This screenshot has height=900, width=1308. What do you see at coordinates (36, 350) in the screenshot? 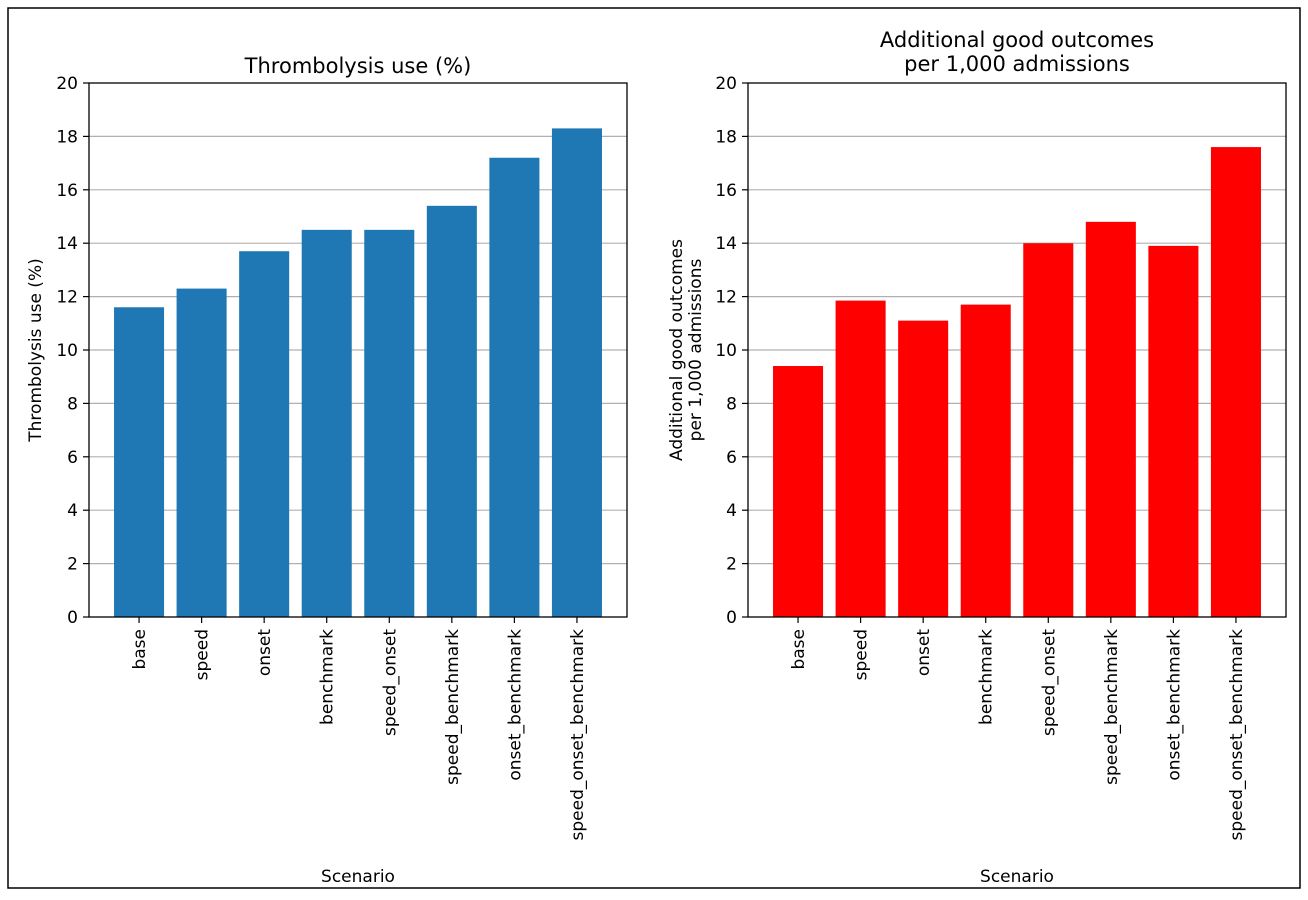
I see `y-axis-label: Thrombolysis use (%)` at bounding box center [36, 350].